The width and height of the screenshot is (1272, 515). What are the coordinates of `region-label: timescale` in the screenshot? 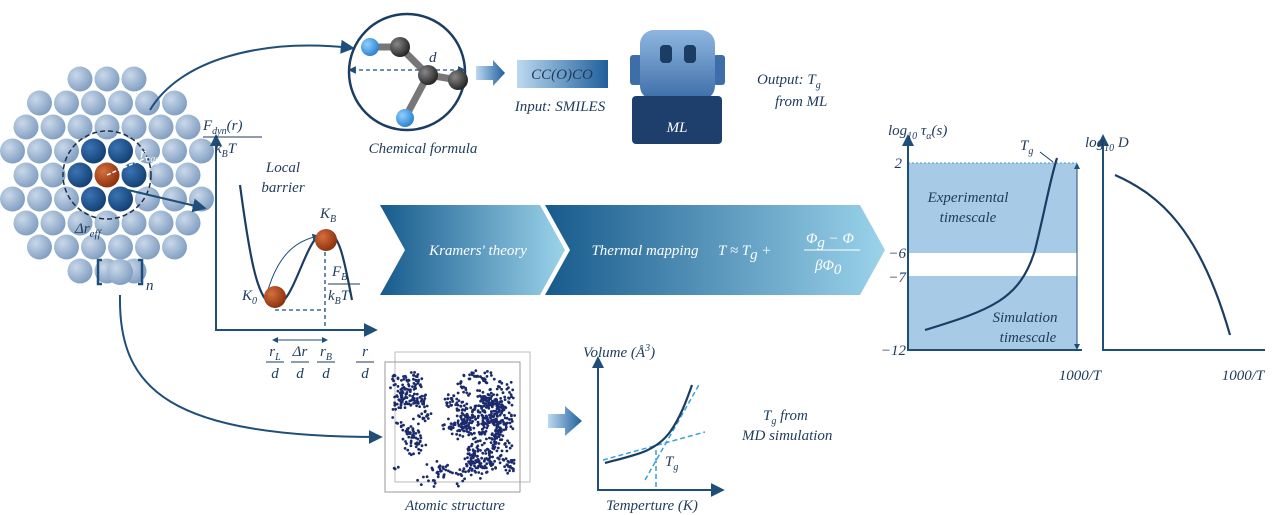 It's located at (1028, 338).